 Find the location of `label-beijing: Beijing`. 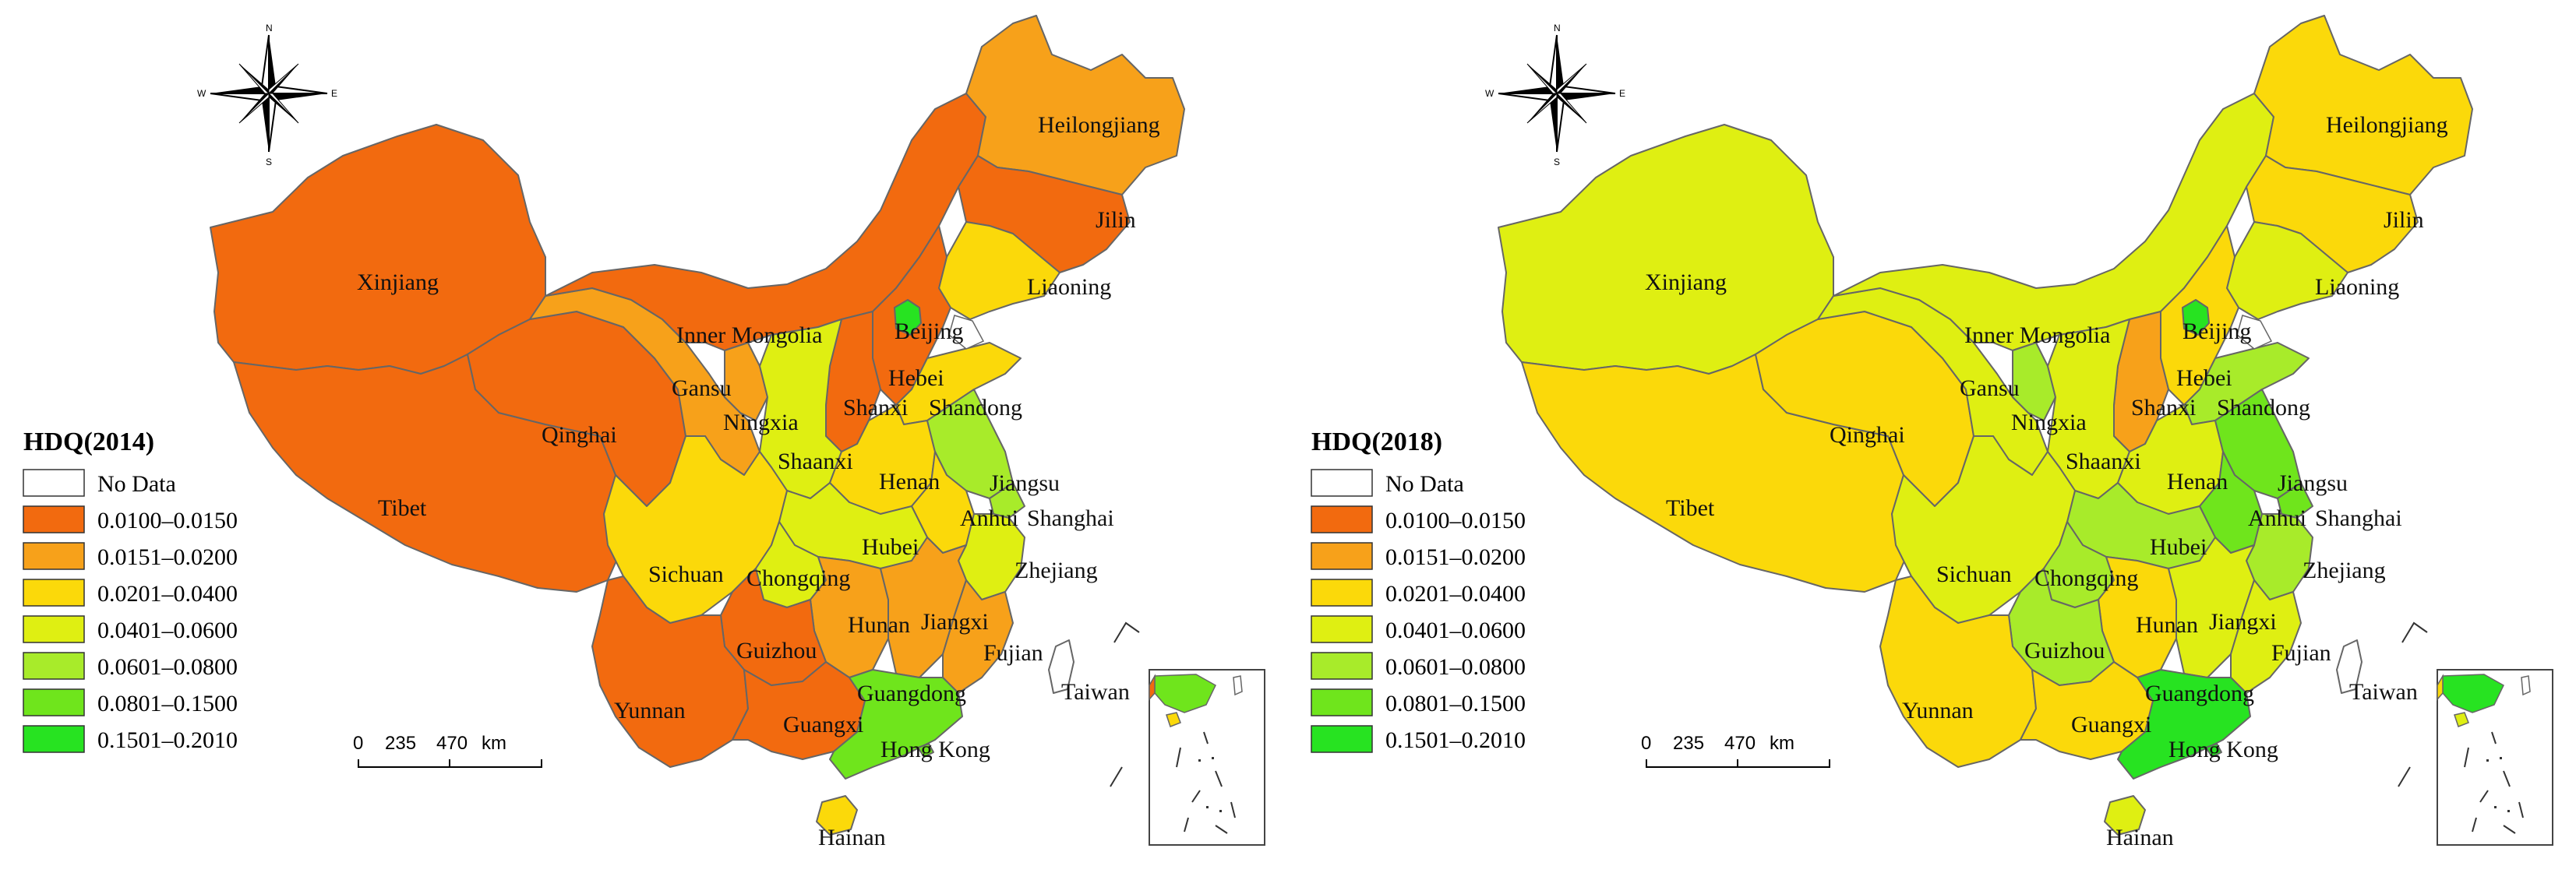

label-beijing: Beijing is located at coordinates (929, 331).